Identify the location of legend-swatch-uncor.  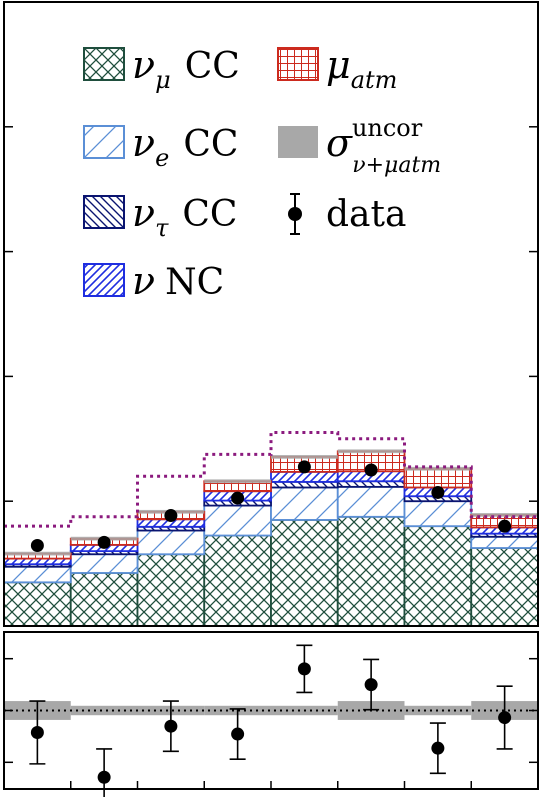
(298, 142).